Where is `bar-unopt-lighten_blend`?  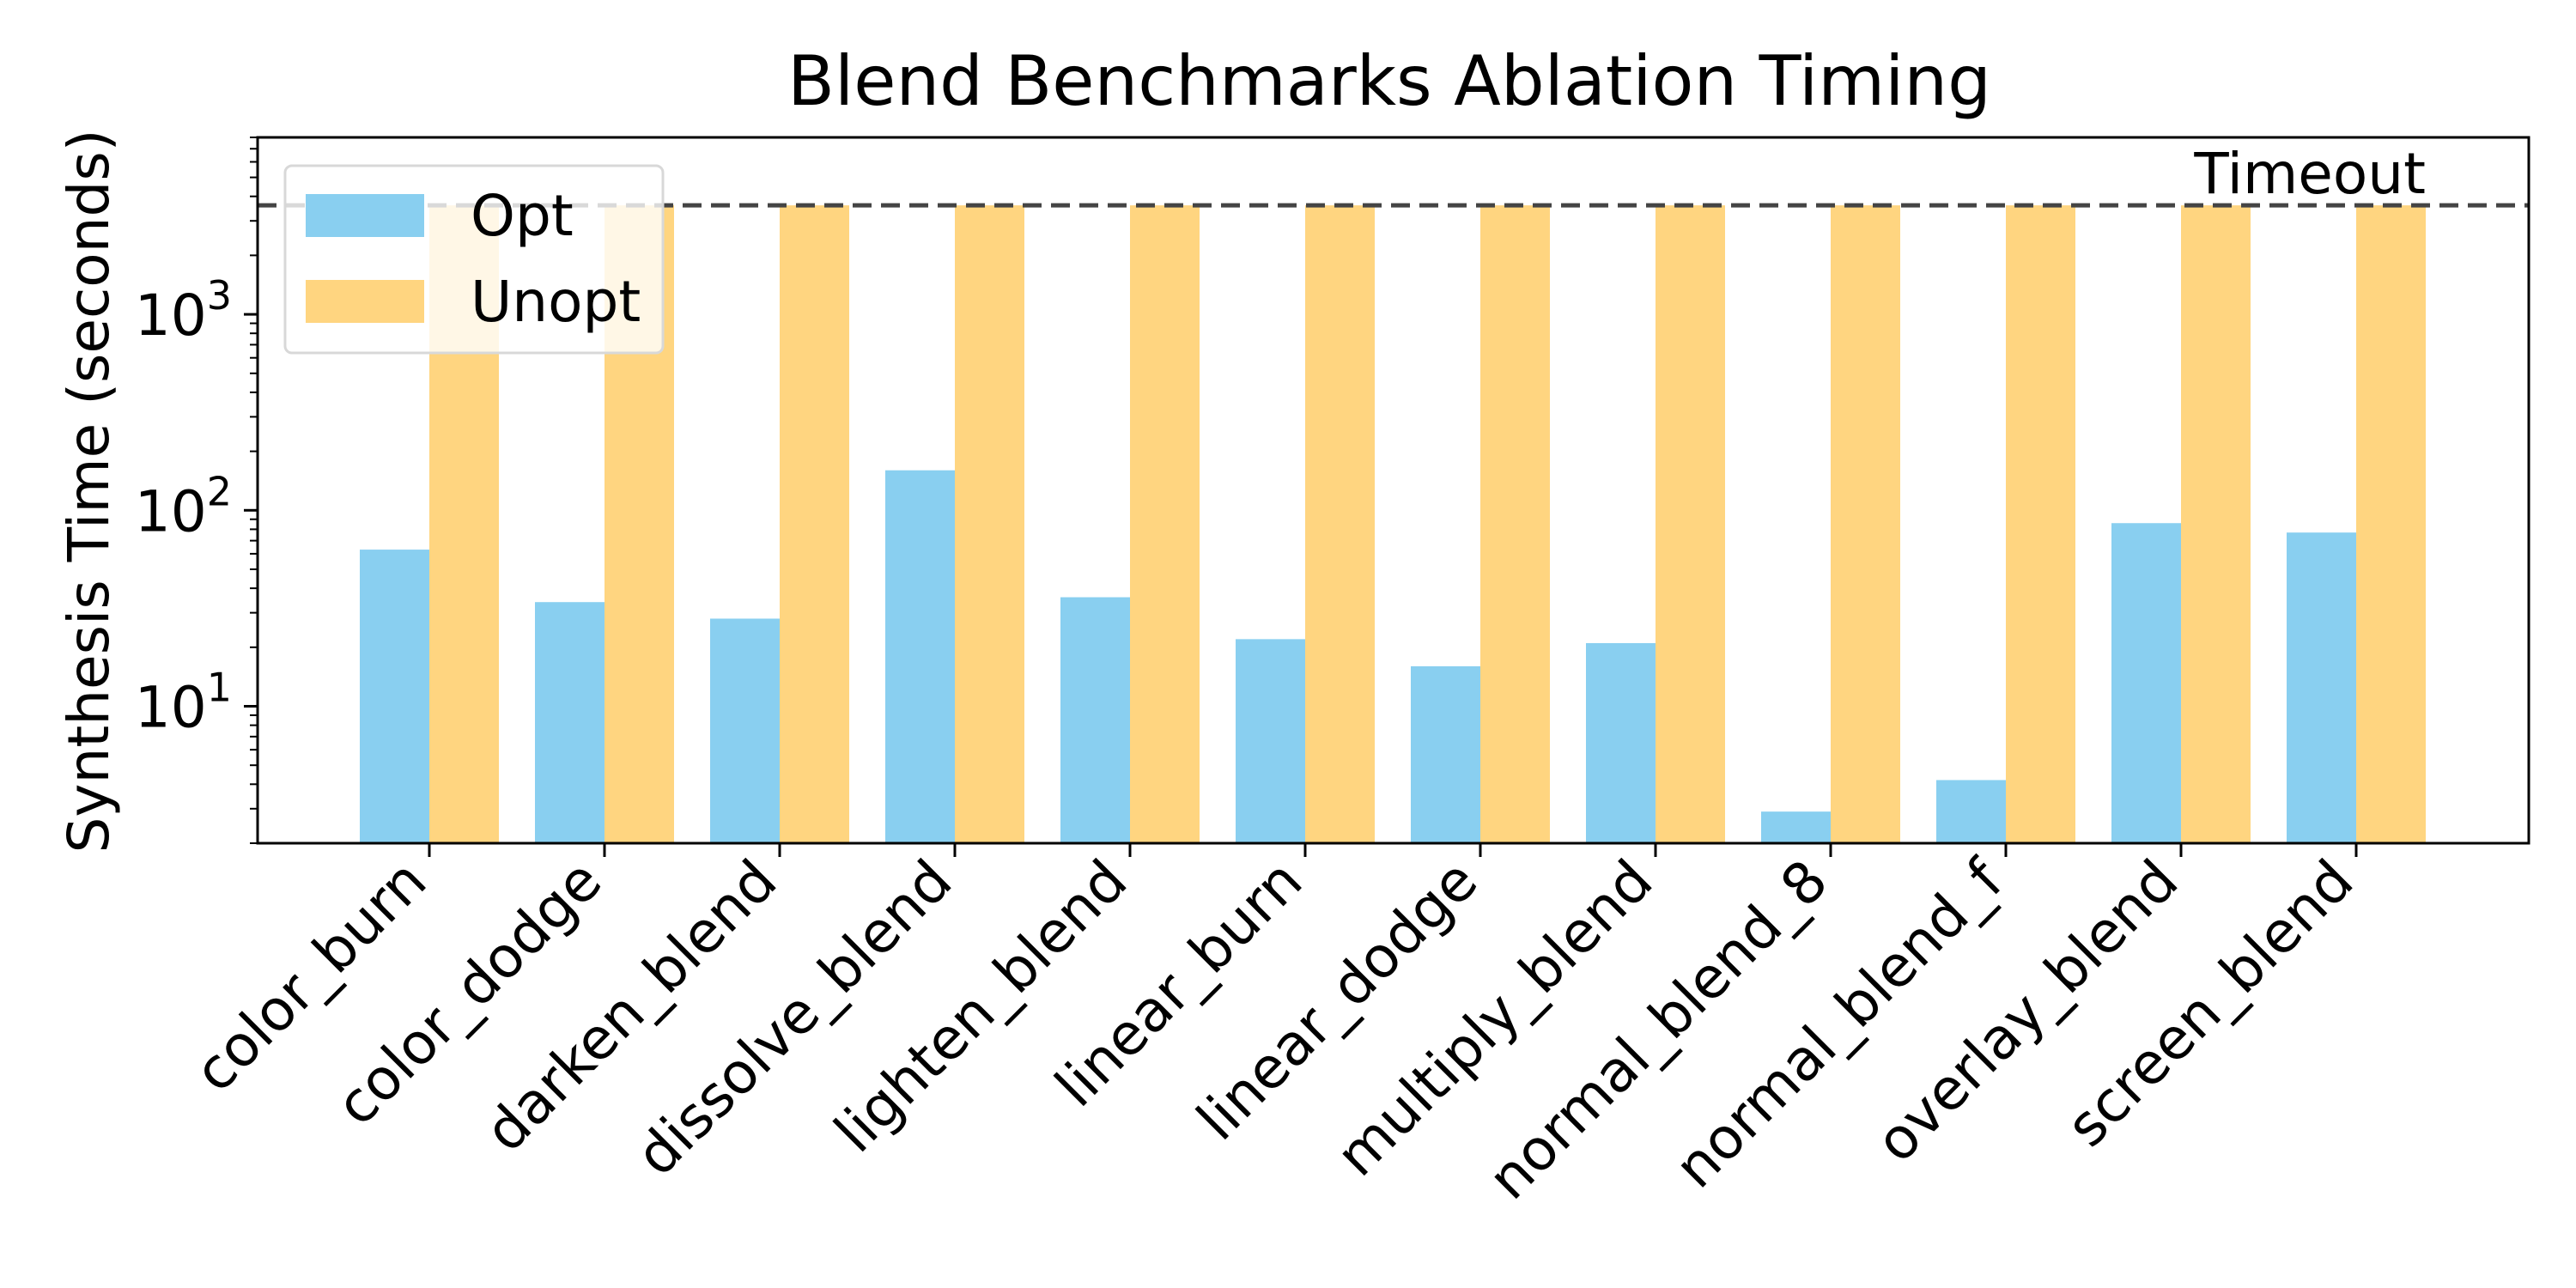
bar-unopt-lighten_blend is located at coordinates (1165, 524).